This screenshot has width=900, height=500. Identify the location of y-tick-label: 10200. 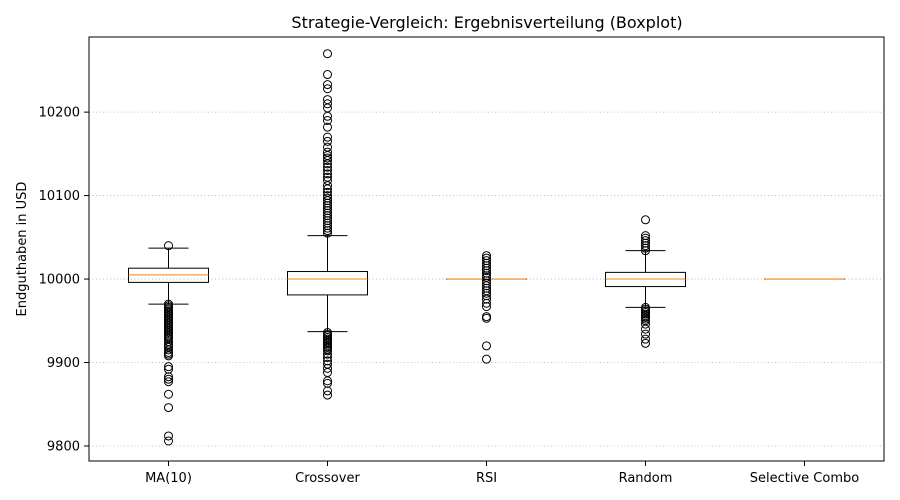
(59, 113).